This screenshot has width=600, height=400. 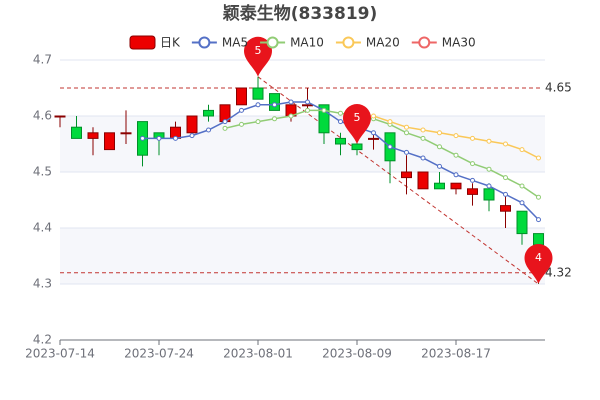 What do you see at coordinates (307, 43) in the screenshot?
I see `legend-label: MA10` at bounding box center [307, 43].